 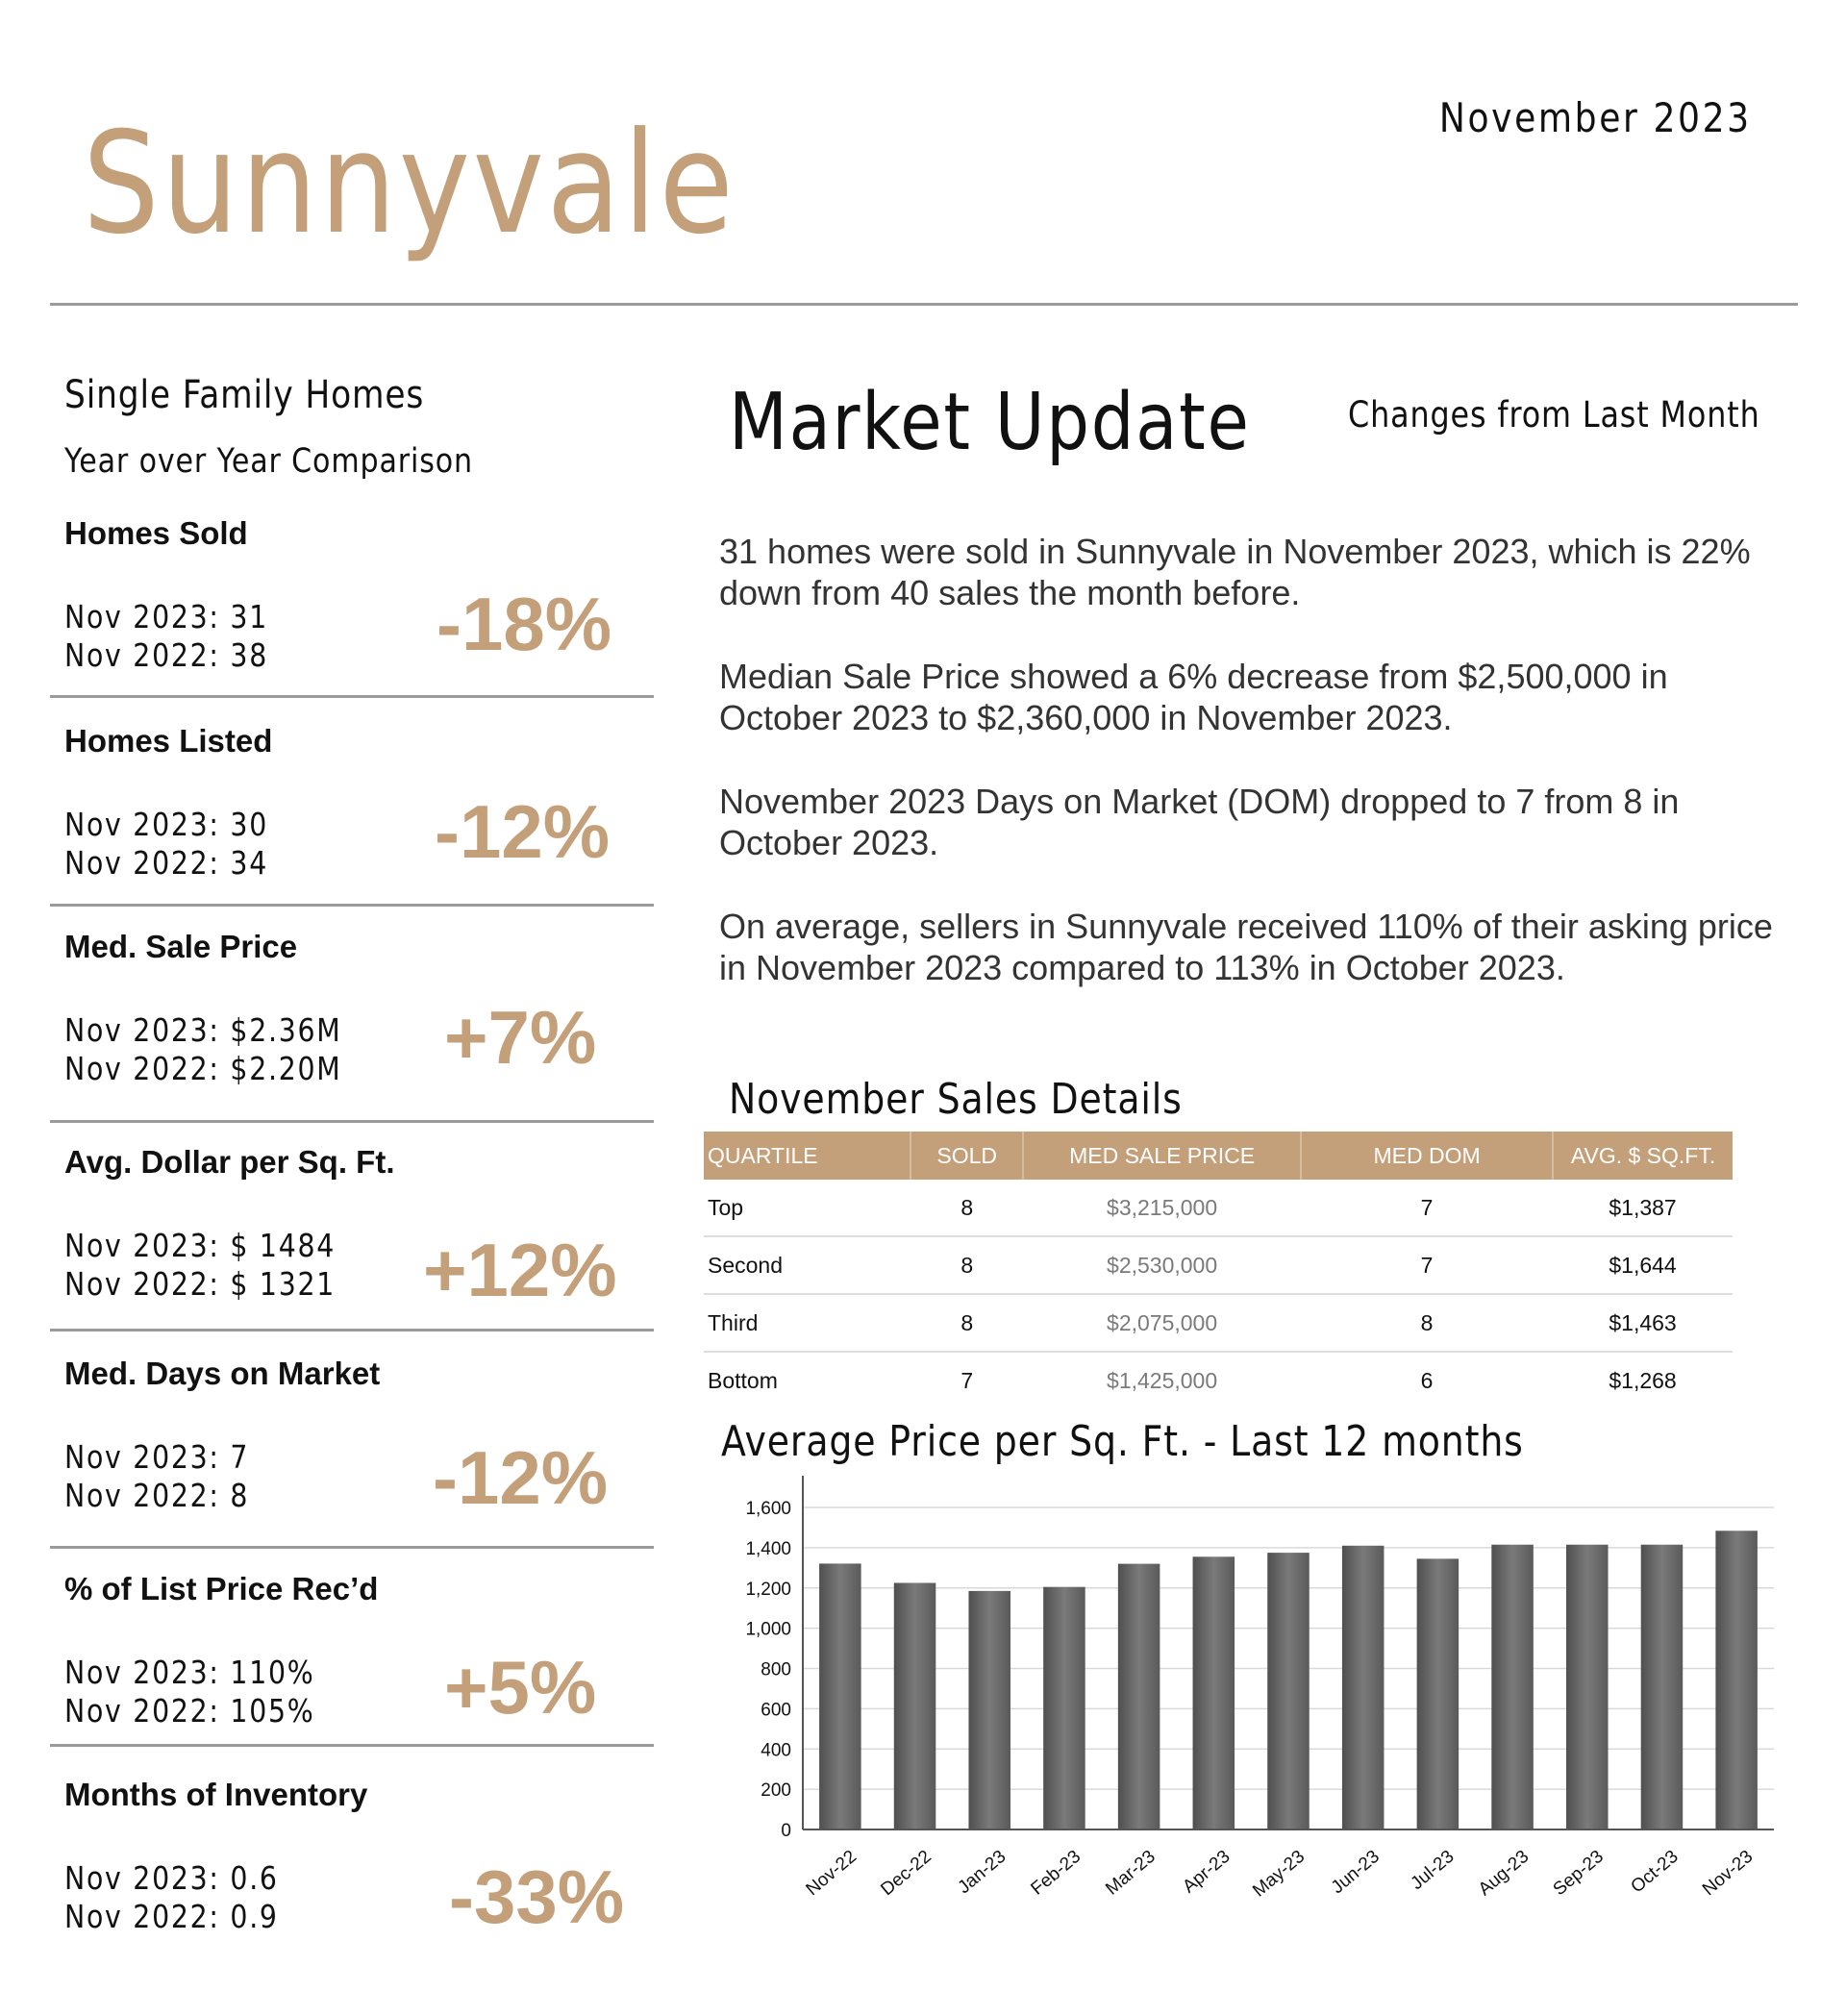 I want to click on x-tick-label: Jan-23, so click(x=982, y=1872).